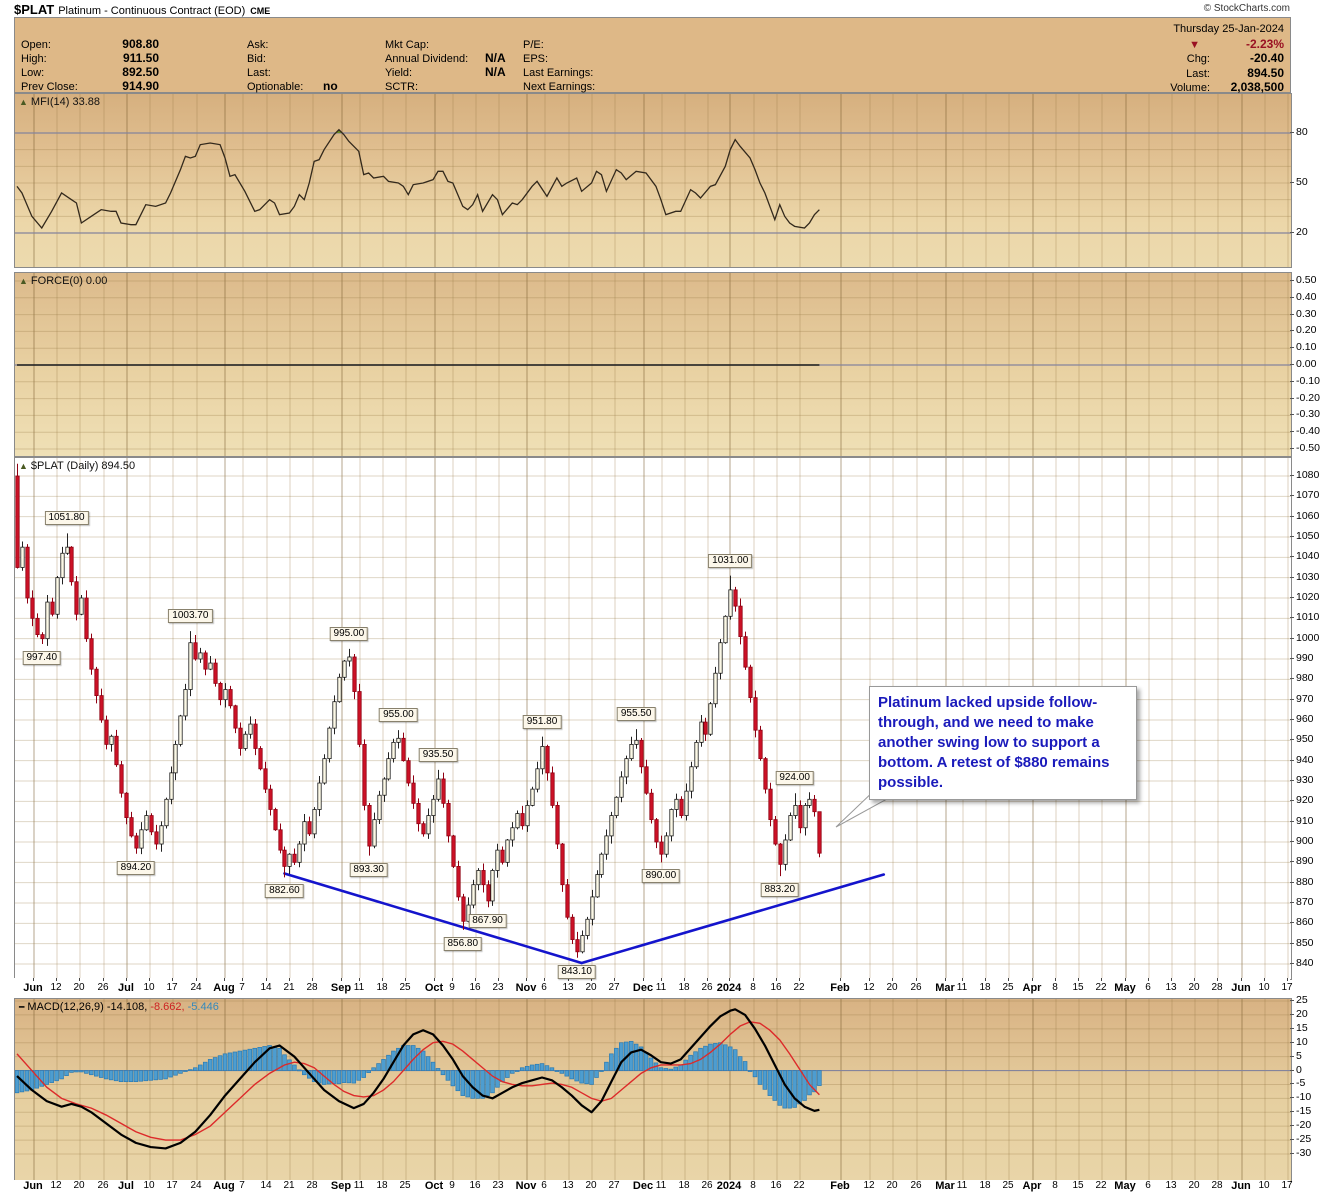 The height and width of the screenshot is (1192, 1340). What do you see at coordinates (1305, 698) in the screenshot?
I see `y-axis-label: 970` at bounding box center [1305, 698].